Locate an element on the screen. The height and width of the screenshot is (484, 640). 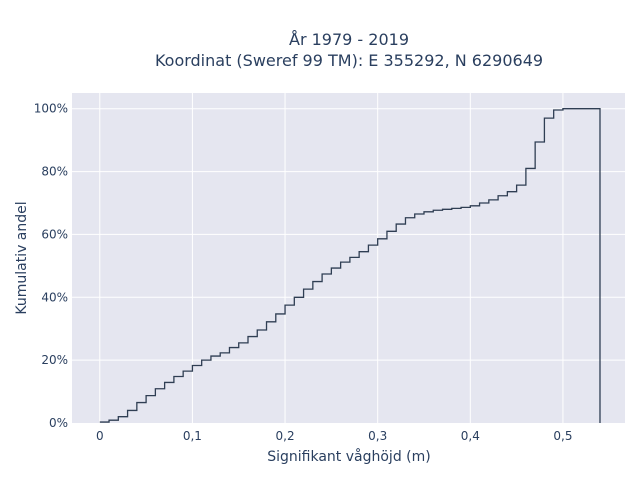
y-tick-label: 40% is located at coordinates (54, 297).